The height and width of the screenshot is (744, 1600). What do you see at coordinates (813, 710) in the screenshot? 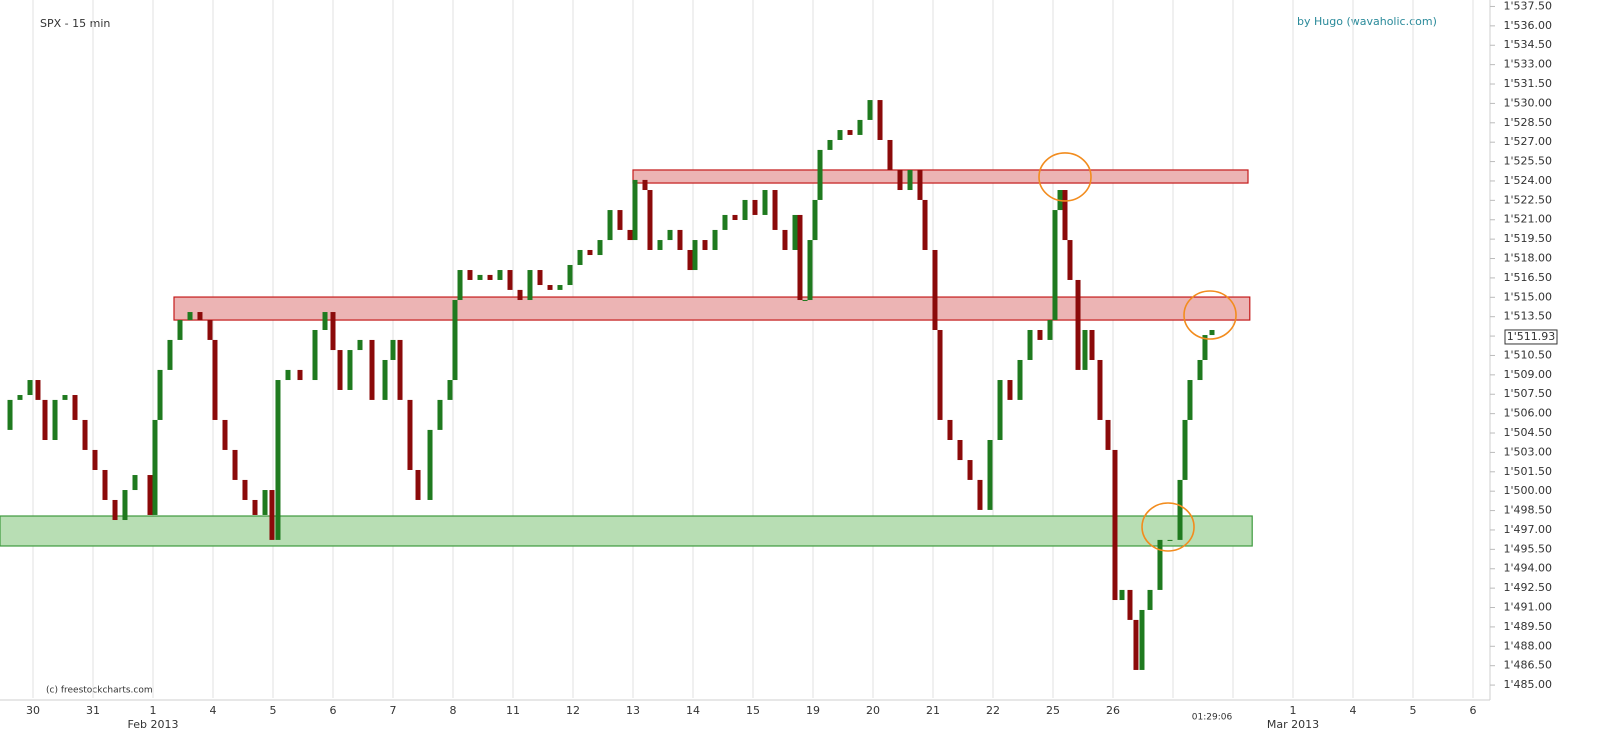
I see `x-tick-label: 19` at bounding box center [813, 710].